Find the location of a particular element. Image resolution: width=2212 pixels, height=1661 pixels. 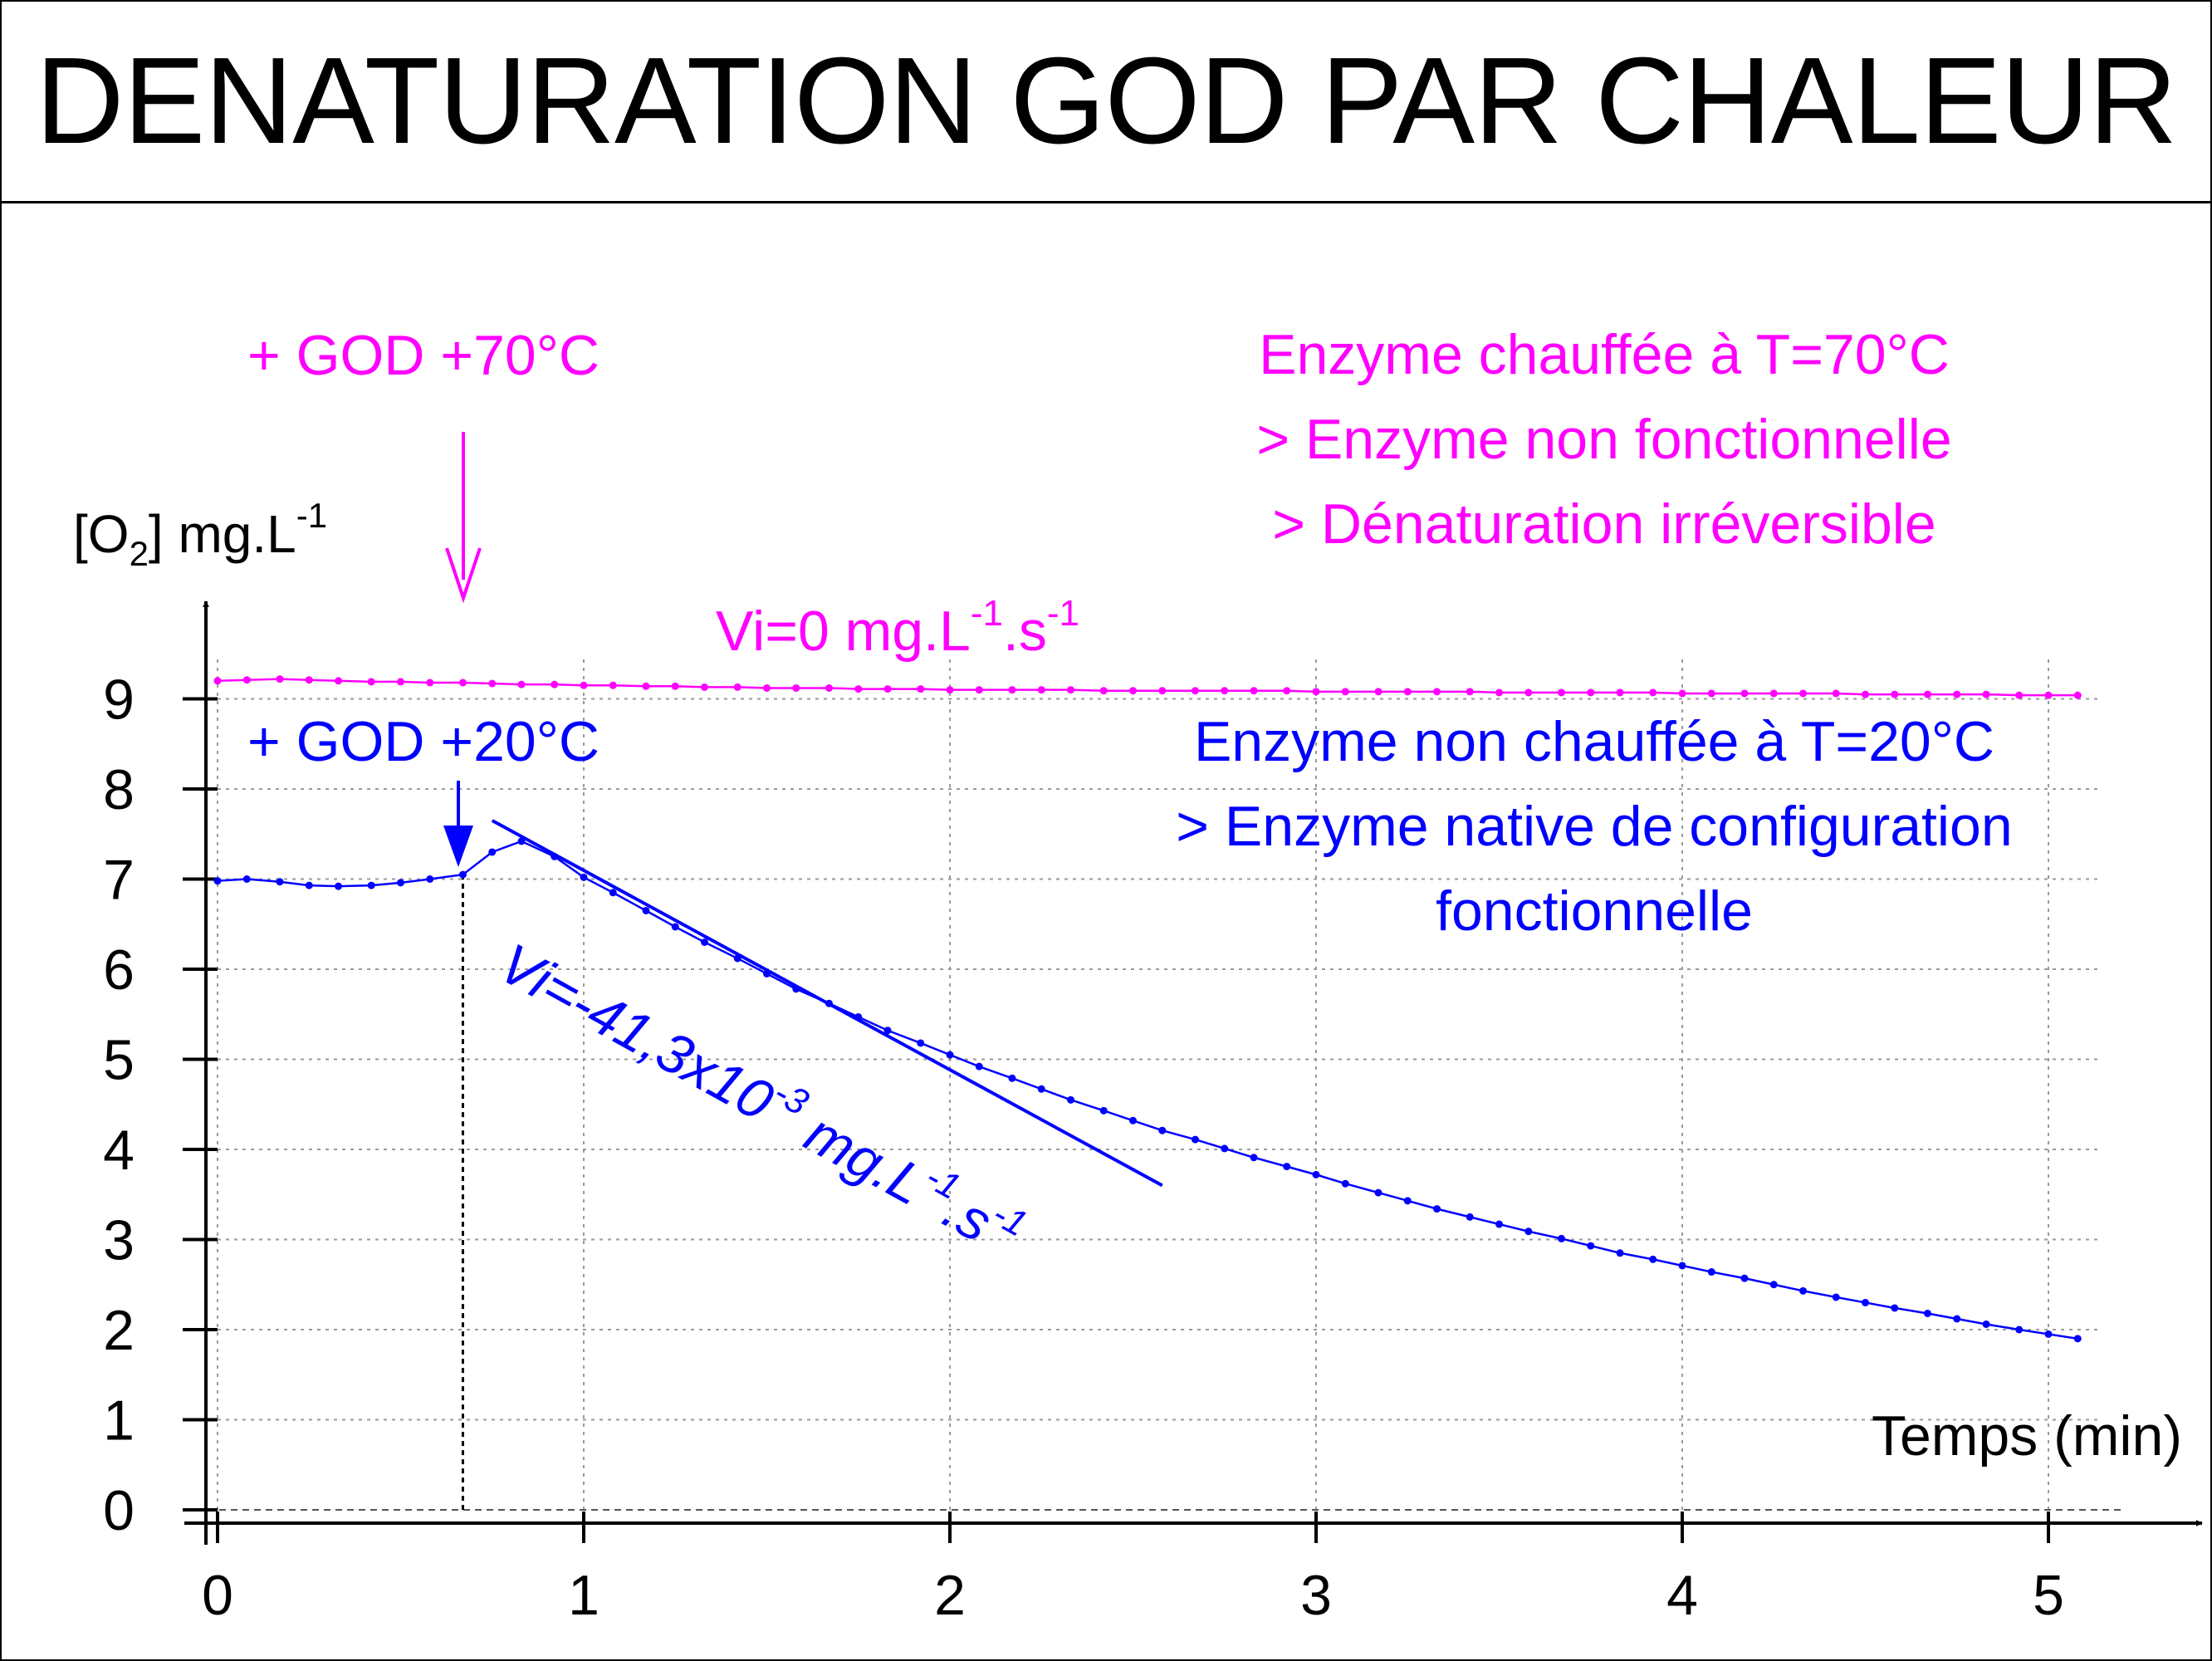

arrow-70-head is located at coordinates (463, 575).